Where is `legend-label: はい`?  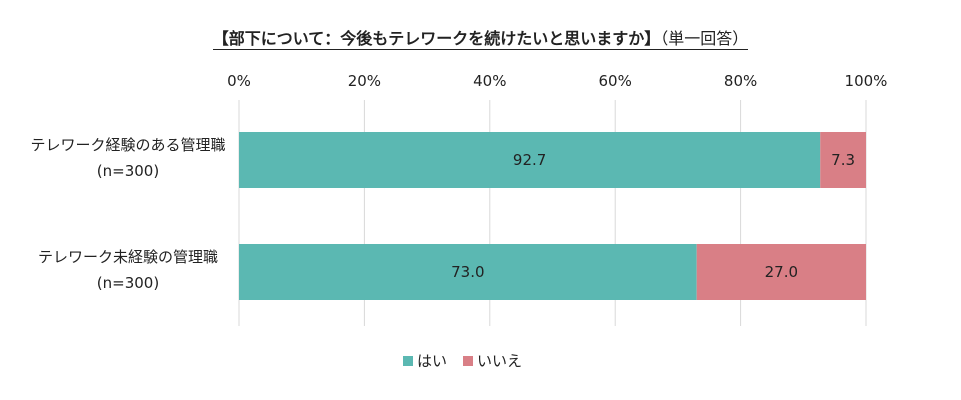 legend-label: はい is located at coordinates (432, 361).